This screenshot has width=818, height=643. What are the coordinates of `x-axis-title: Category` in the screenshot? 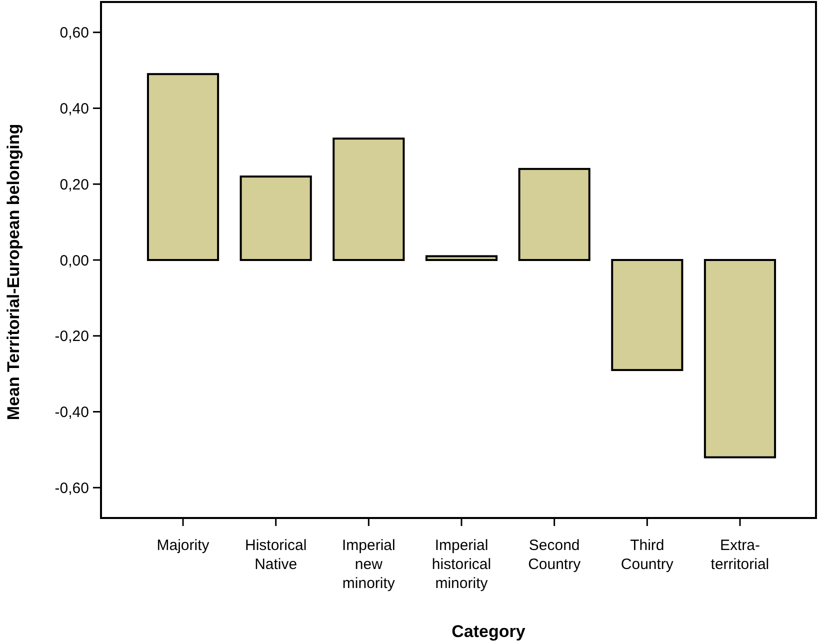 It's located at (489, 631).